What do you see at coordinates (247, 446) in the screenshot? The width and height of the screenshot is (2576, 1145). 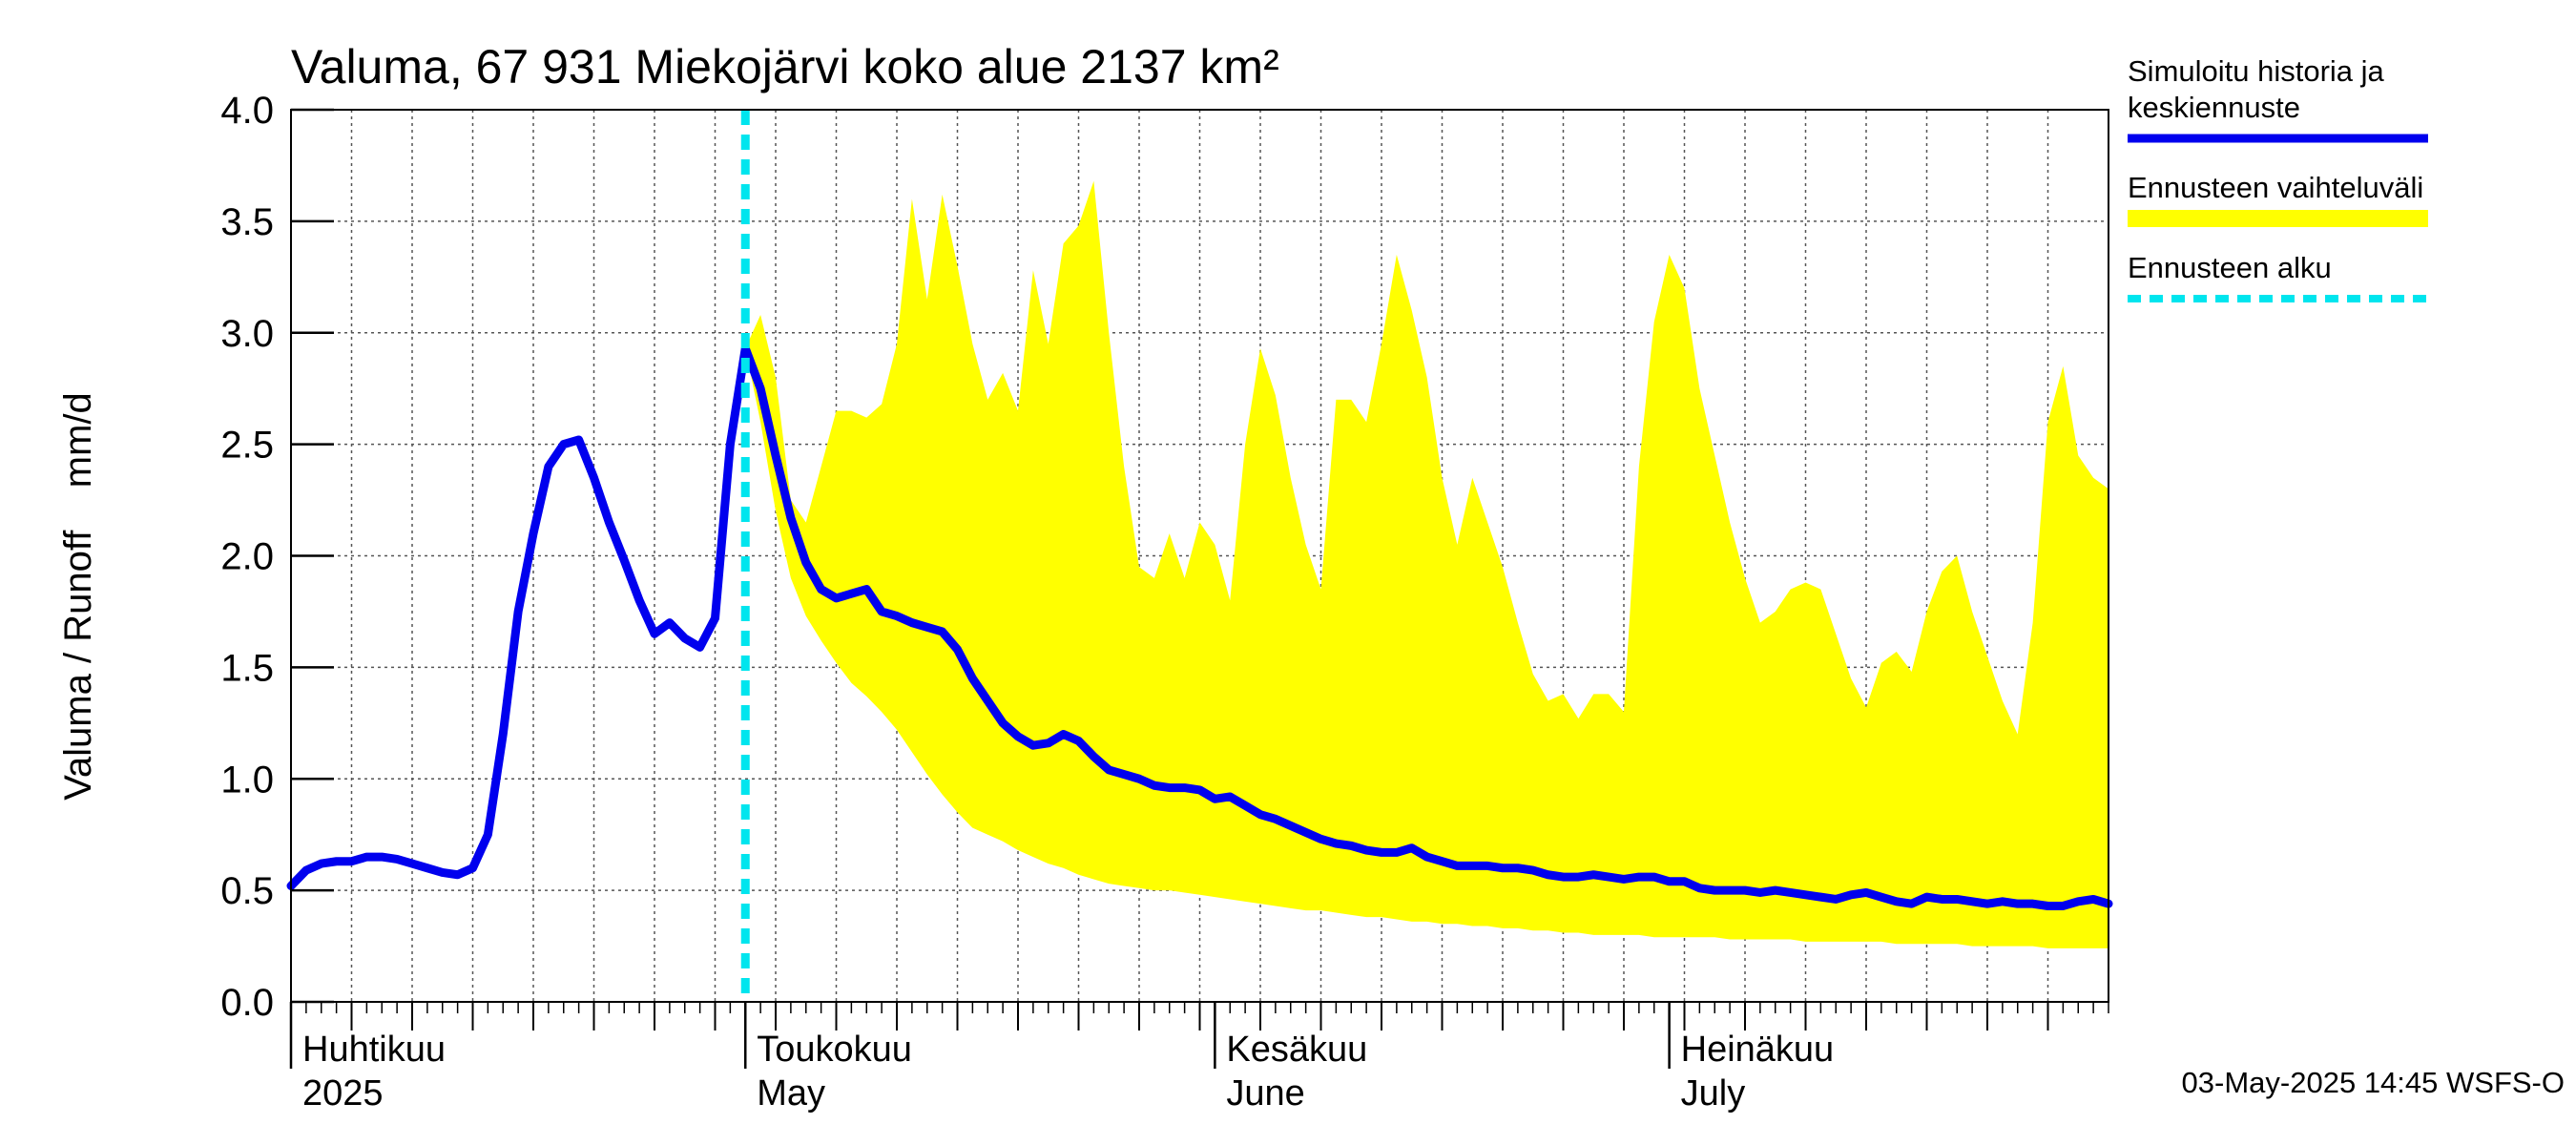 I see `y-tick-label: 2.5` at bounding box center [247, 446].